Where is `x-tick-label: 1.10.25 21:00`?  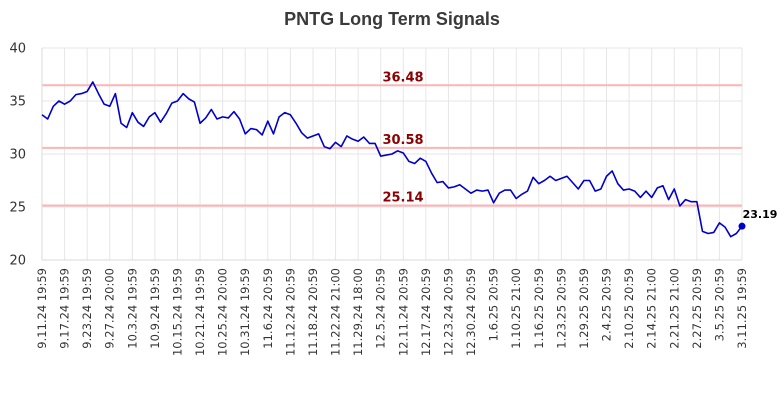 x-tick-label: 1.10.25 21:00 is located at coordinates (516, 308).